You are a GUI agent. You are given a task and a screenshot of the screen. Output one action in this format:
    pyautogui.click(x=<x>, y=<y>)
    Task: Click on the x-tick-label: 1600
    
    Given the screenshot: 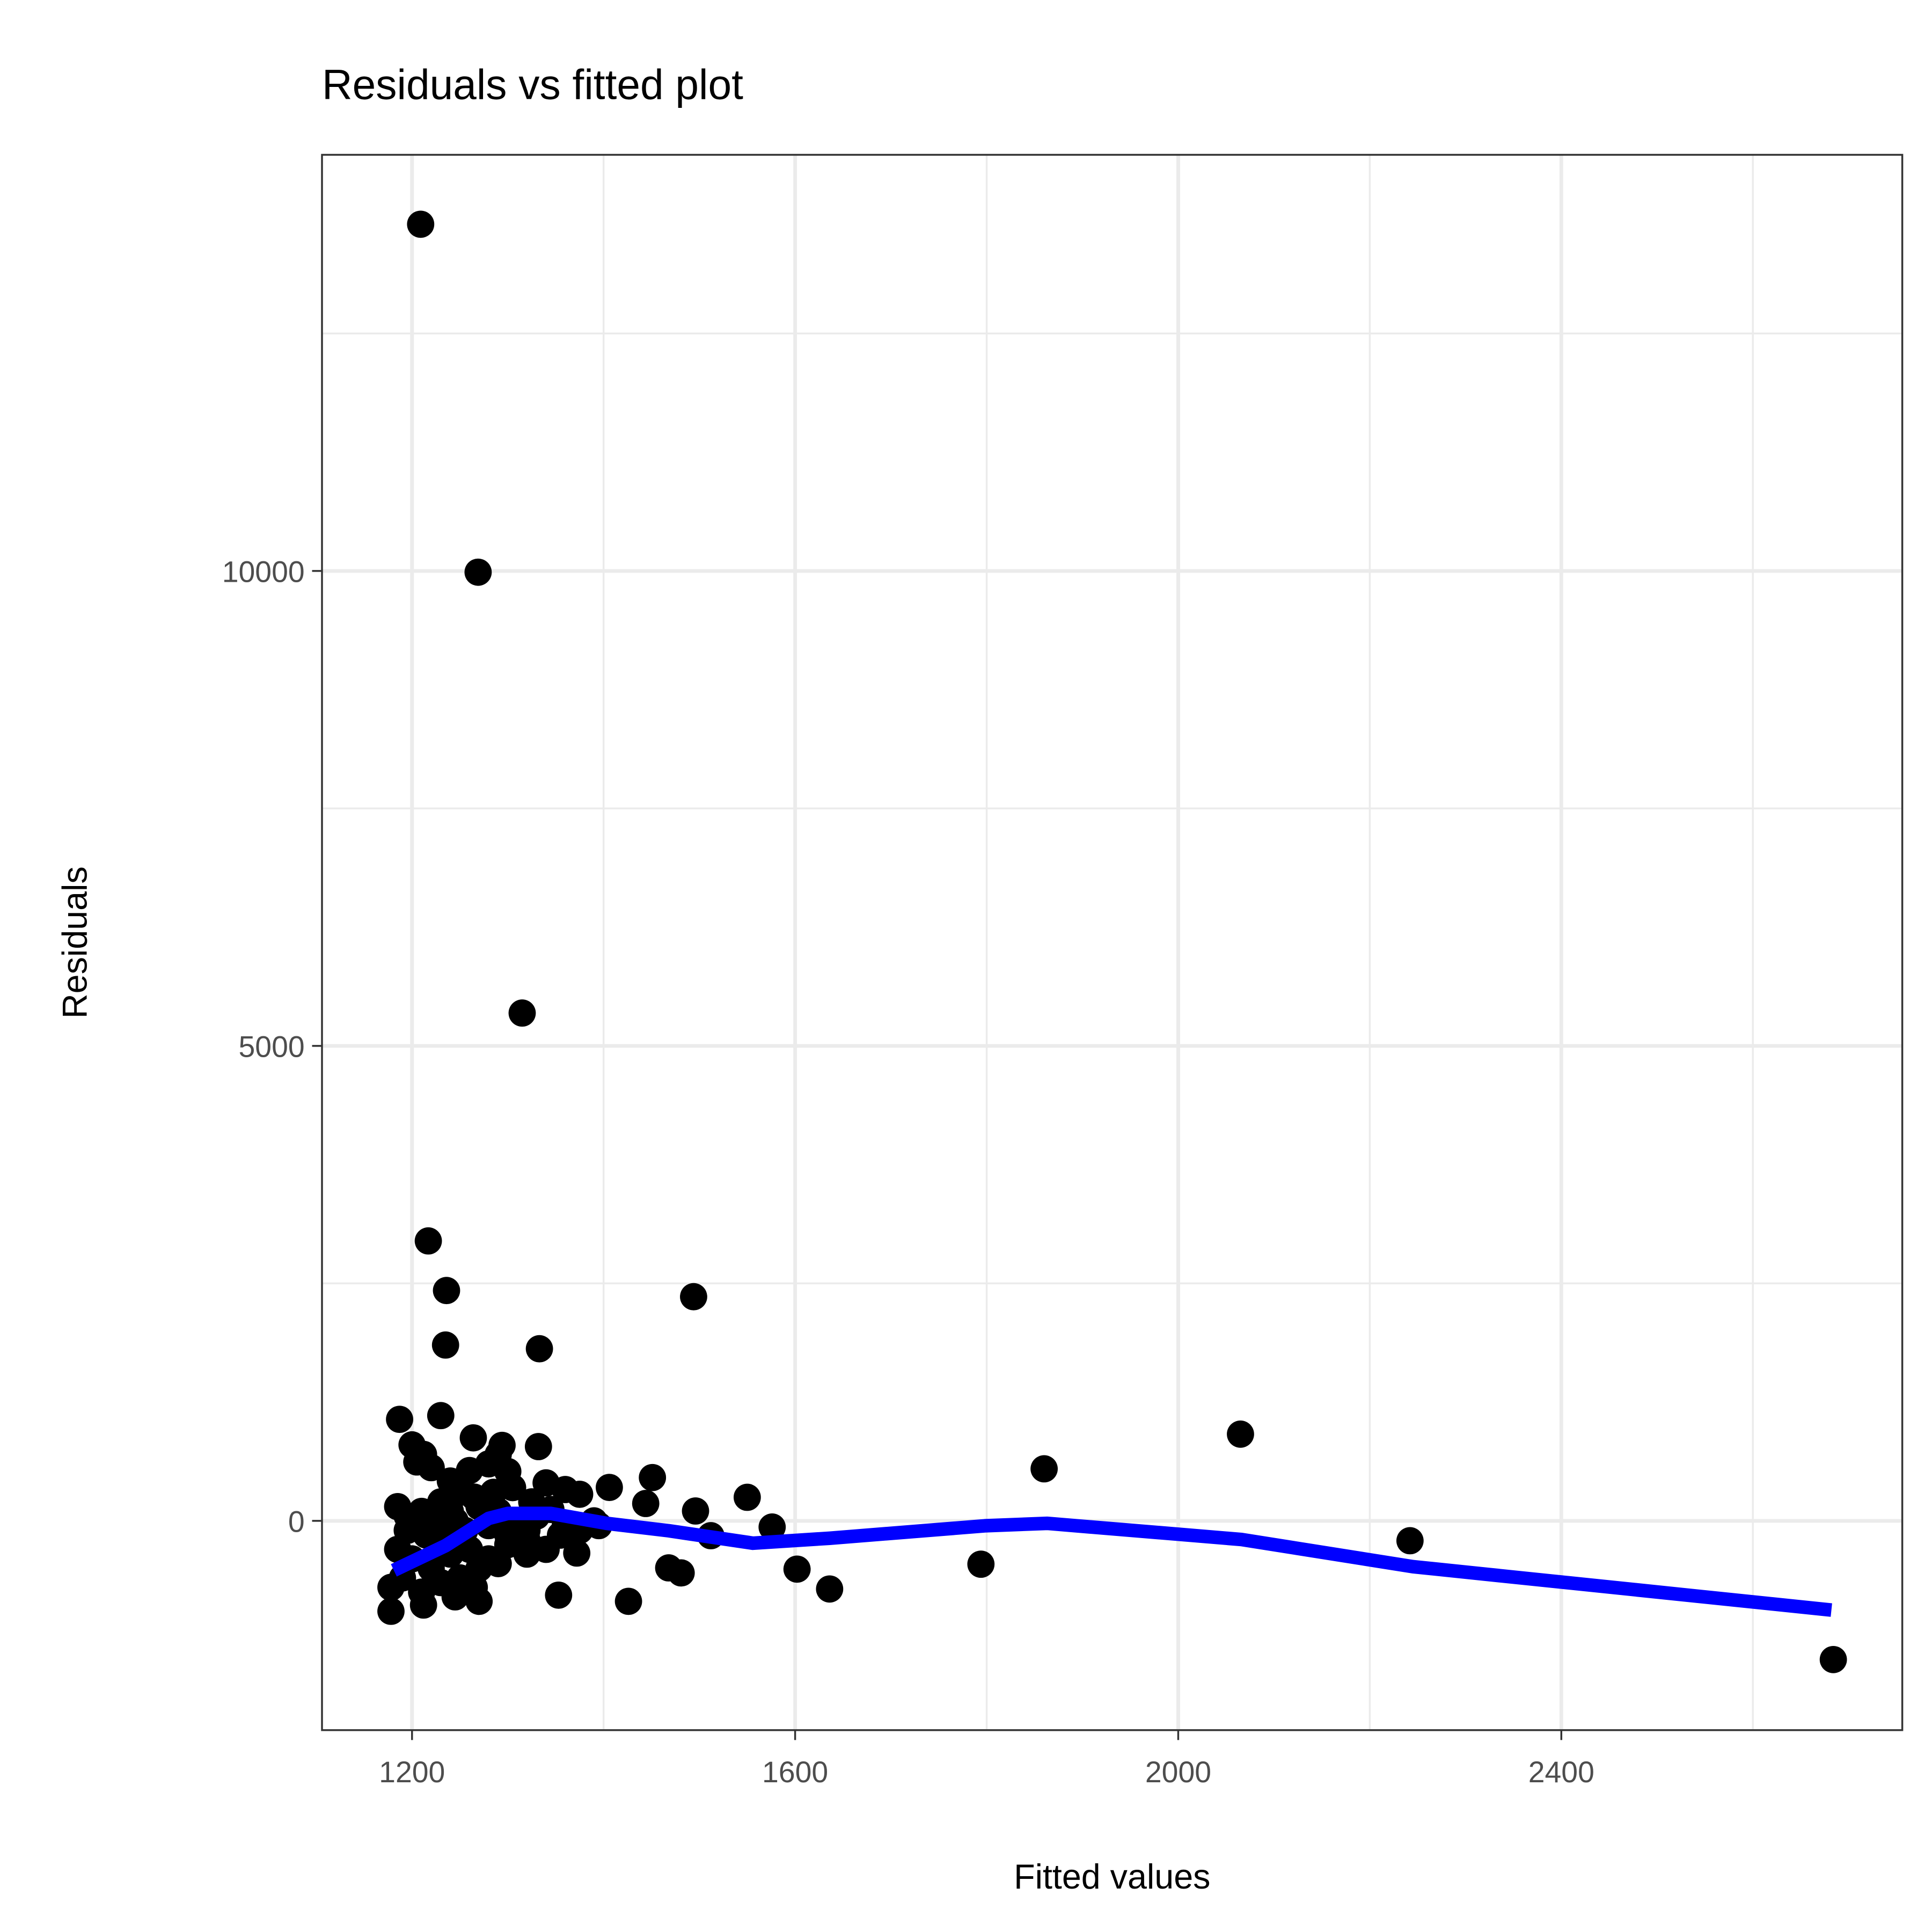 What is the action you would take?
    pyautogui.click(x=795, y=1772)
    